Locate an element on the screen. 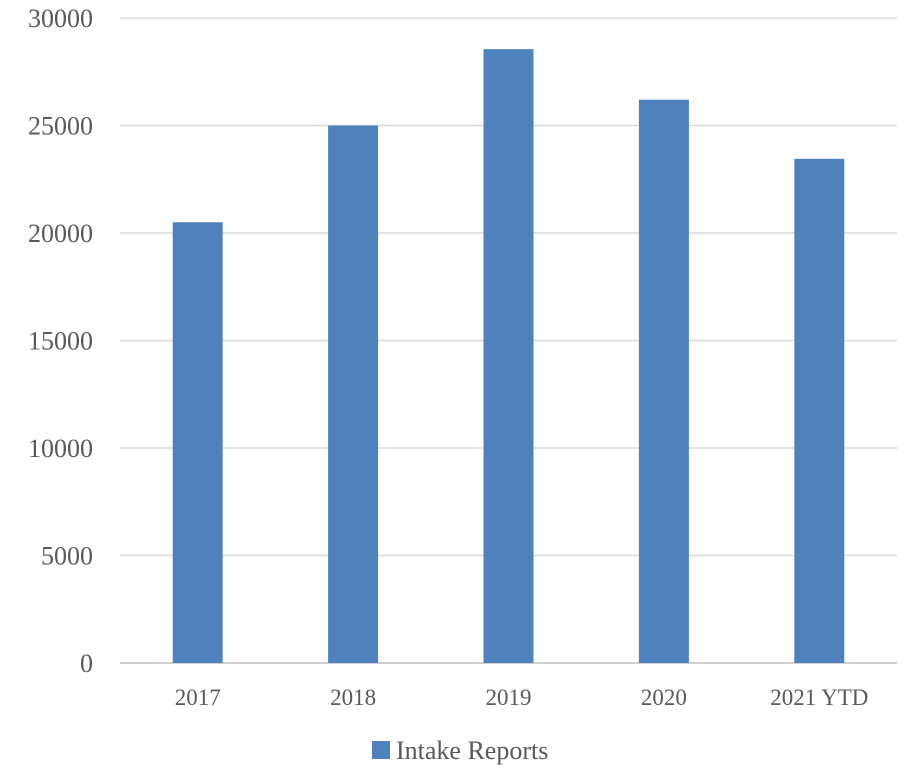 Image resolution: width=907 pixels, height=771 pixels. y-tick-label: 30000 is located at coordinates (60, 18).